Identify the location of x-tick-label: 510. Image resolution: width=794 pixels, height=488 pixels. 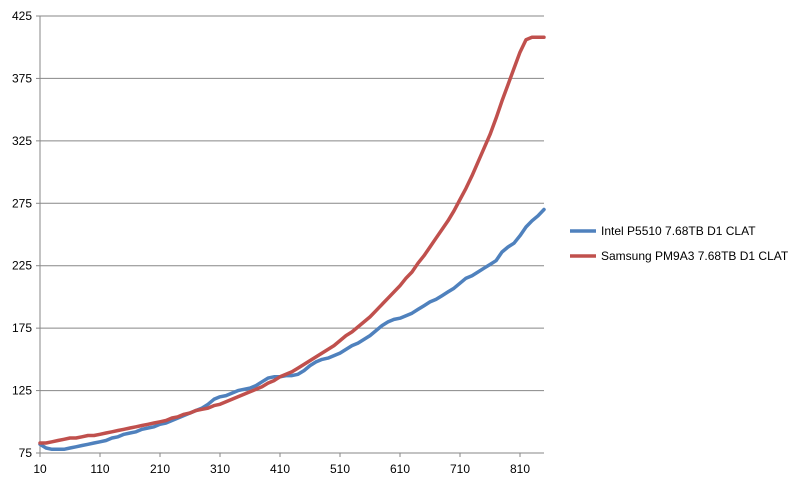
(340, 469).